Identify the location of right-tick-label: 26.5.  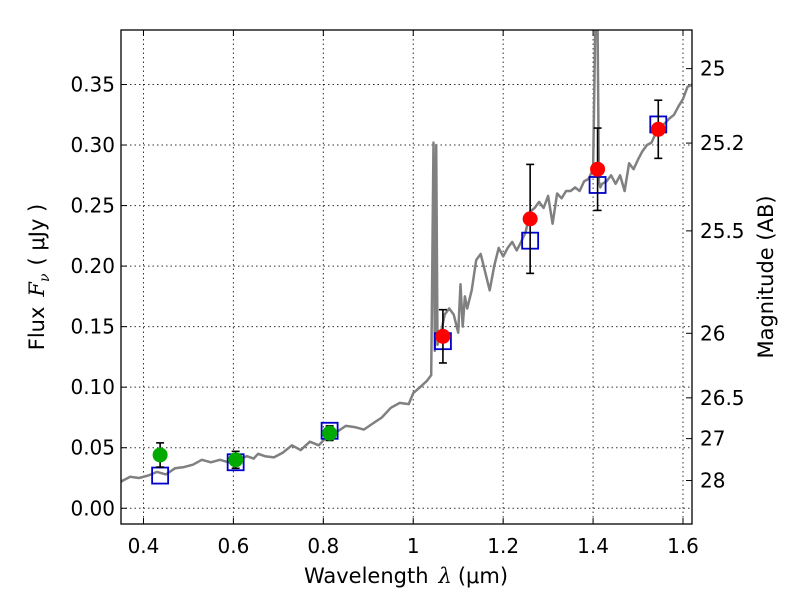
(722, 398).